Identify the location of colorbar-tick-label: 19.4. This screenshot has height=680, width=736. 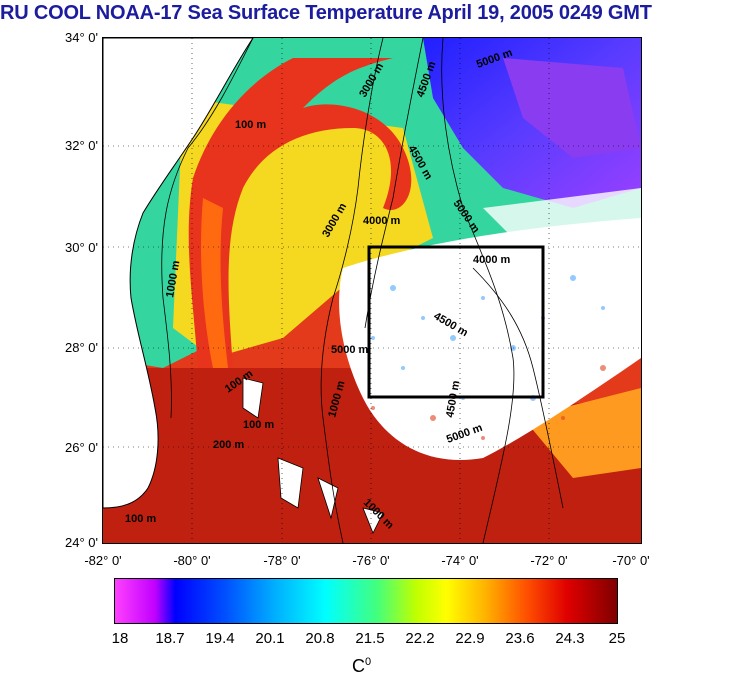
(220, 638).